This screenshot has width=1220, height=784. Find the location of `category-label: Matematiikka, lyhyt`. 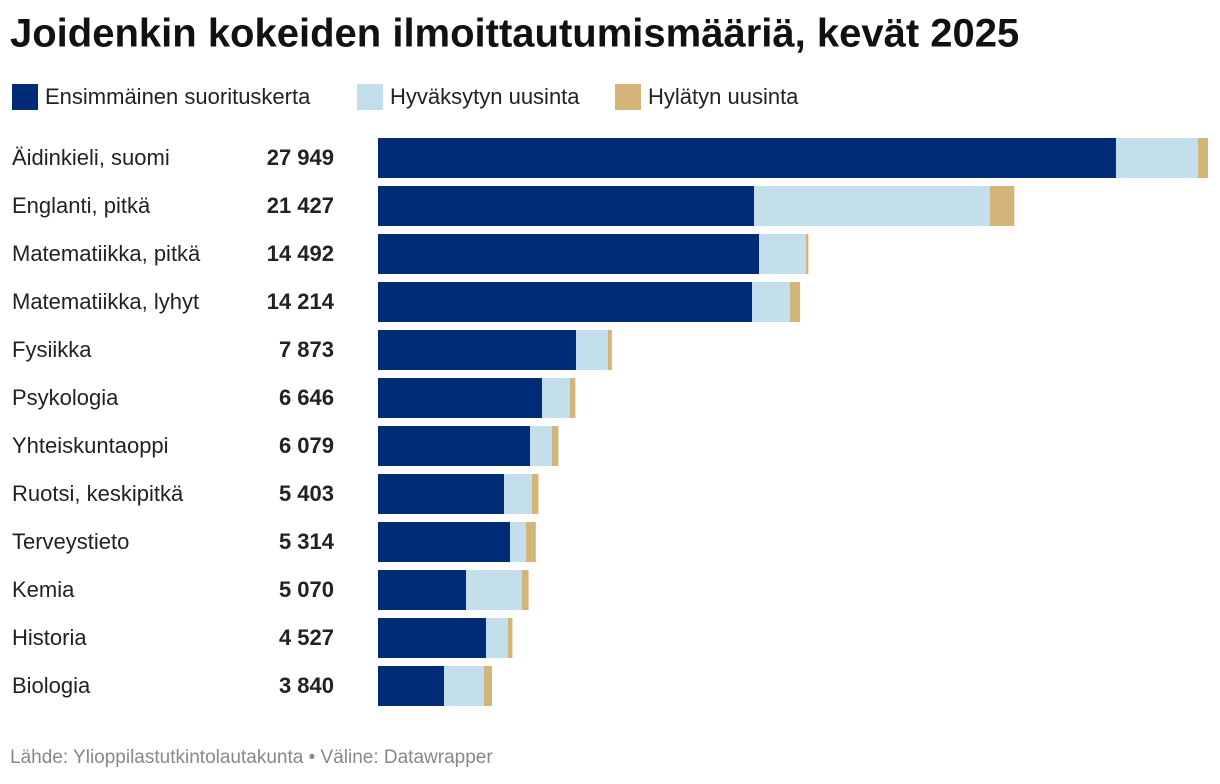

category-label: Matematiikka, lyhyt is located at coordinates (105, 301).